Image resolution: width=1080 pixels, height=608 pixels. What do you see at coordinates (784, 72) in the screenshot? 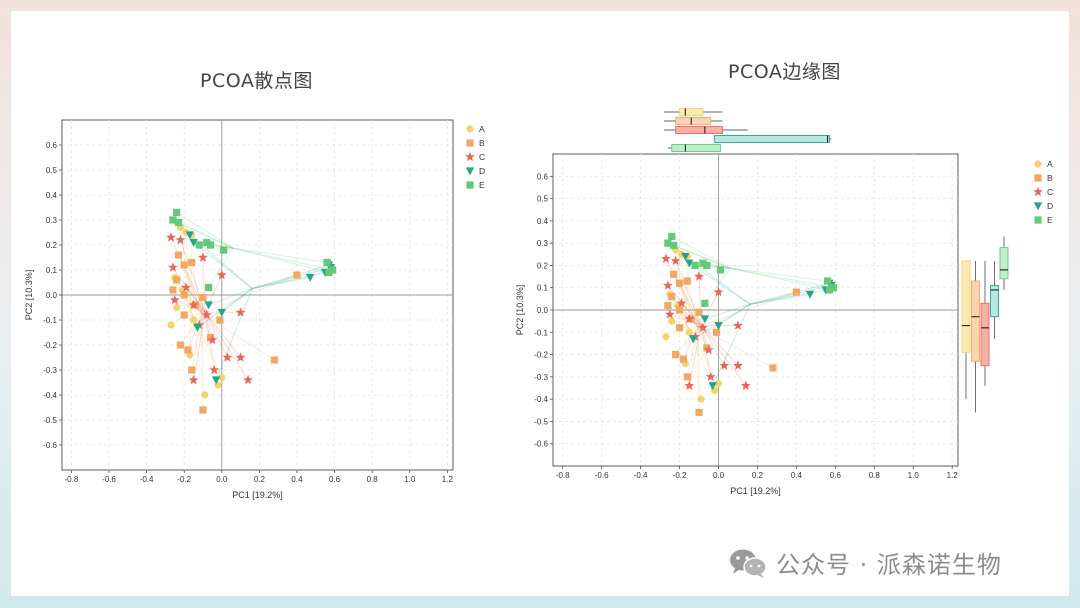
I see `chart-title-right: PCOA边缘图` at bounding box center [784, 72].